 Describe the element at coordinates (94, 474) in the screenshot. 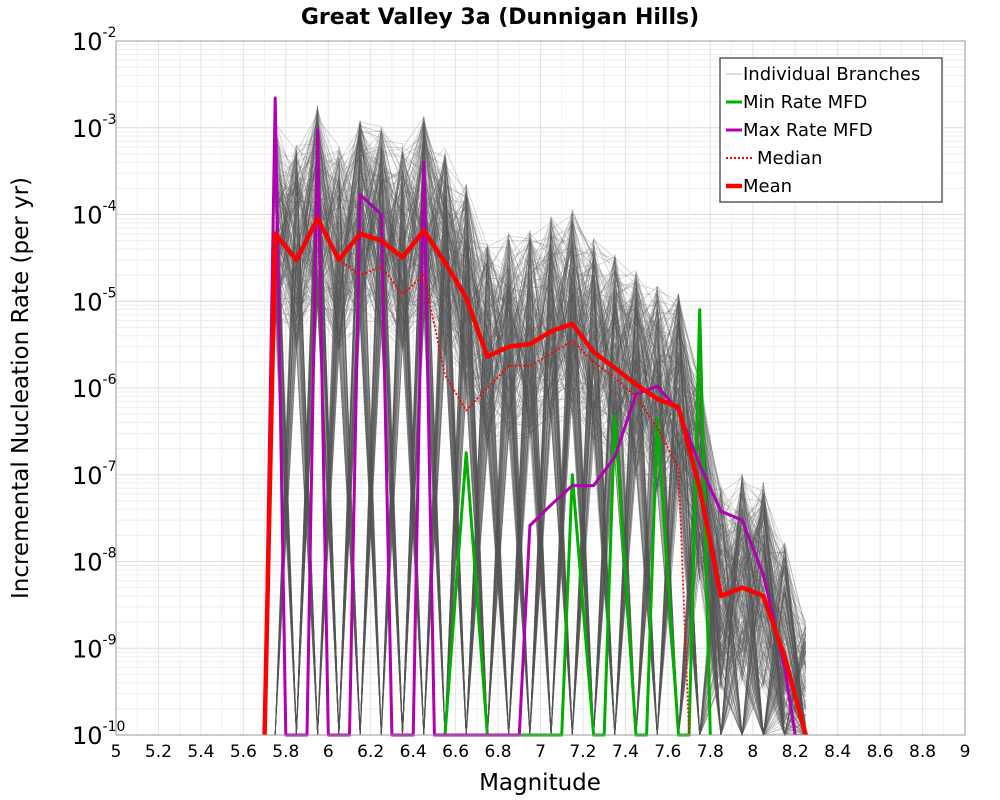

I see `y-tick-label: 10⁻⁷` at that location.